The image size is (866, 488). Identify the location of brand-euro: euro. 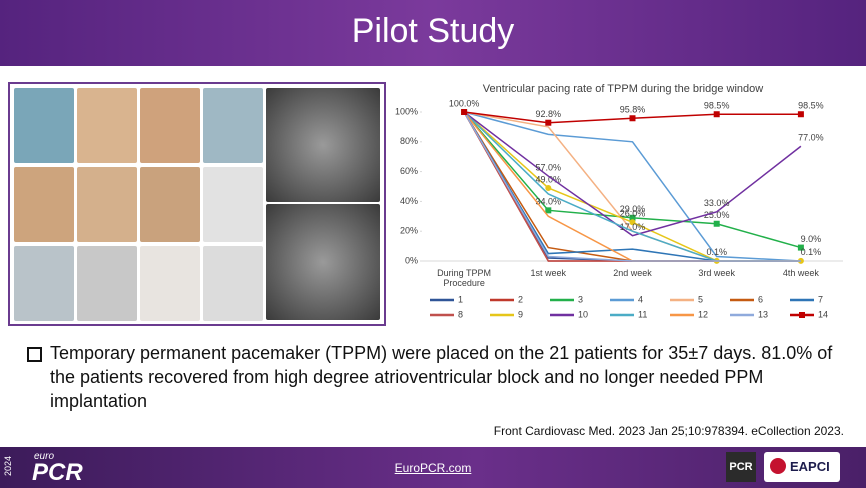
(44, 456).